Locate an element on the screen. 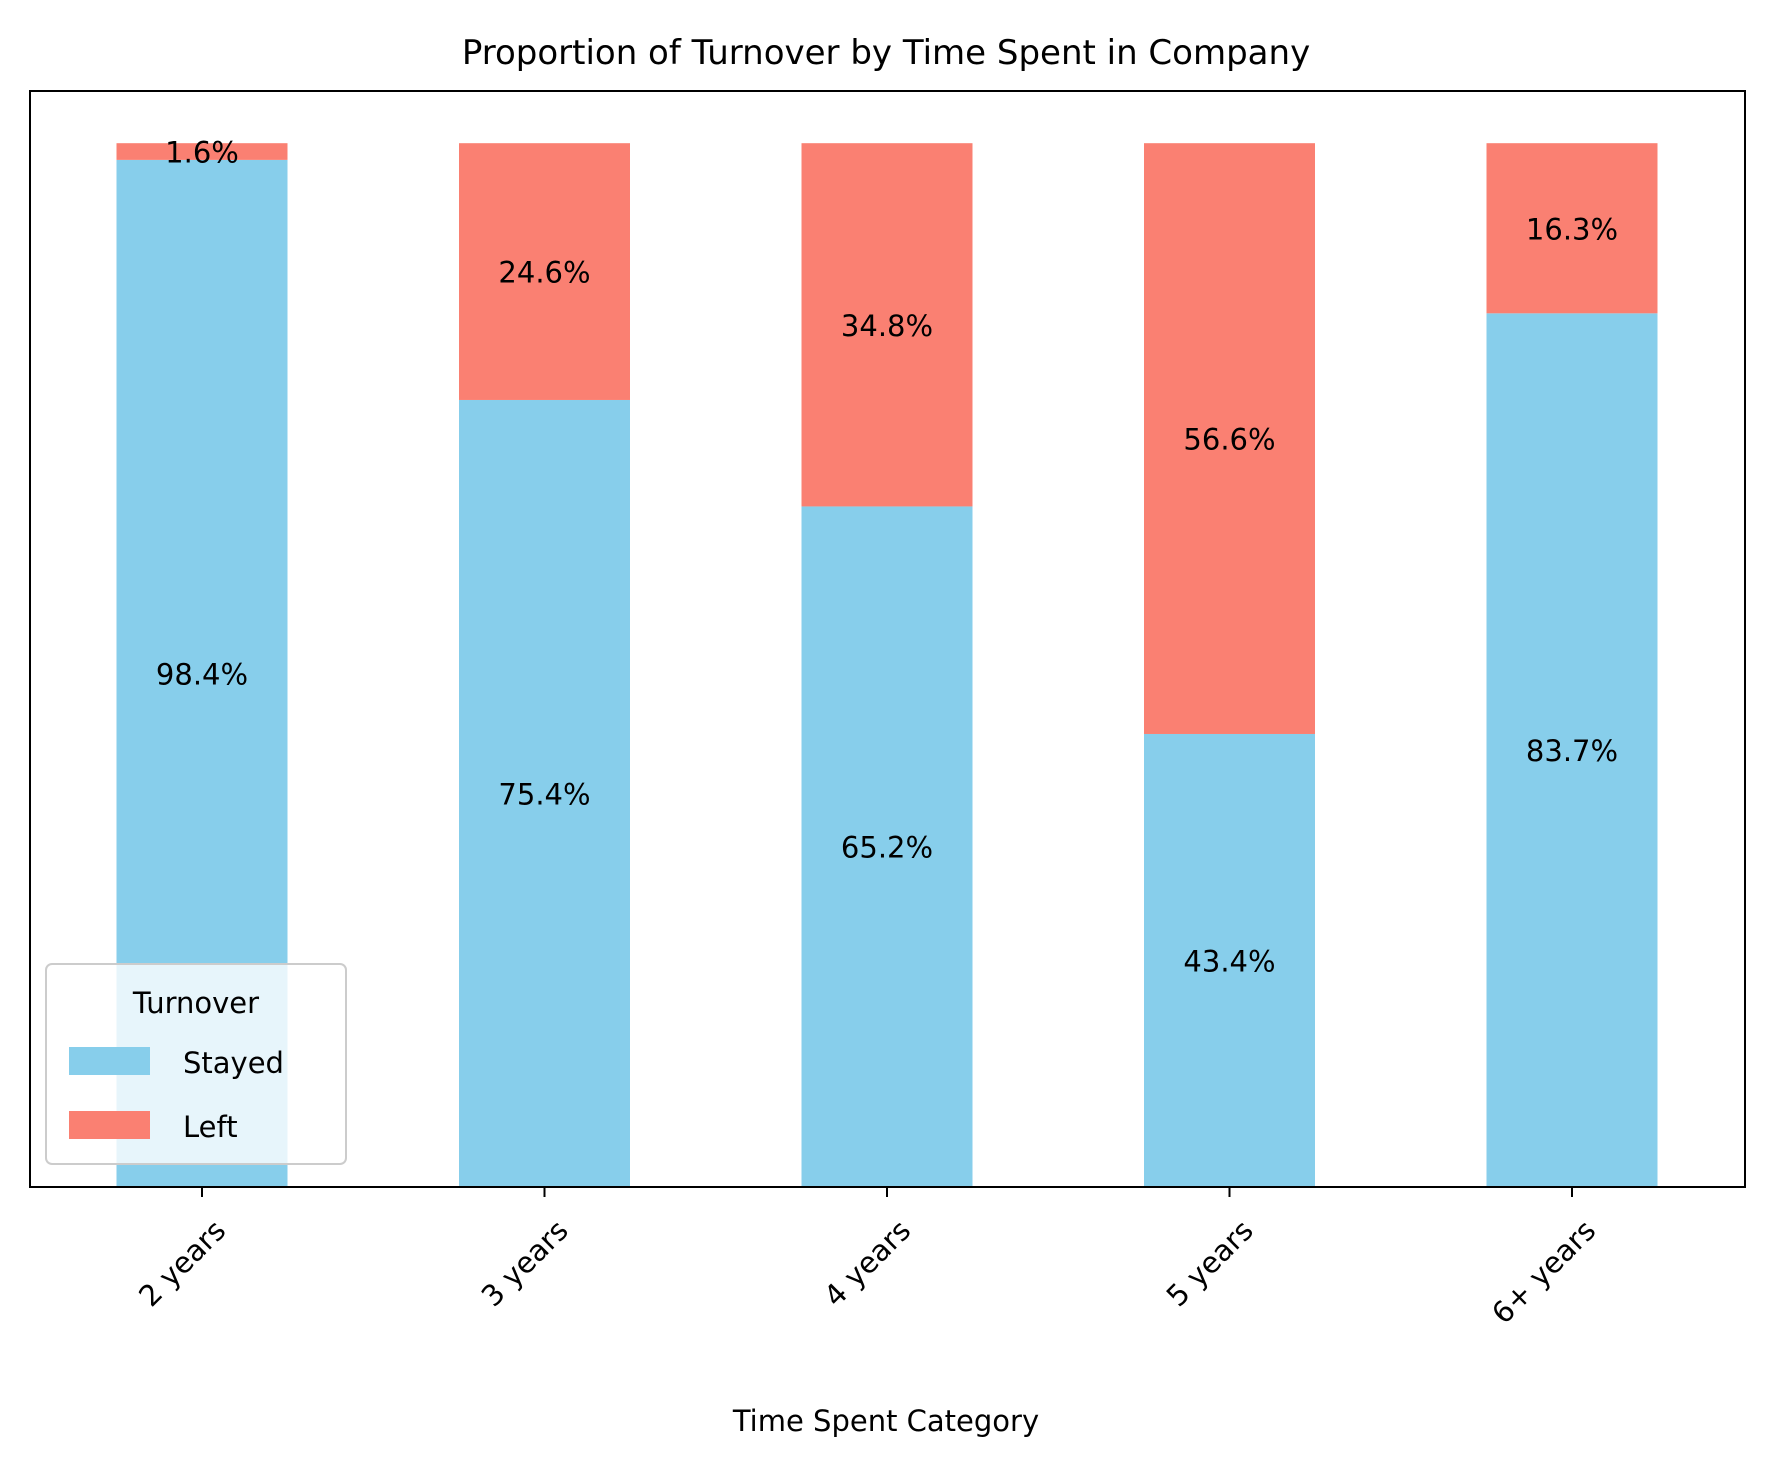 The height and width of the screenshot is (1469, 1770). legend-swatch-left is located at coordinates (109, 1125).